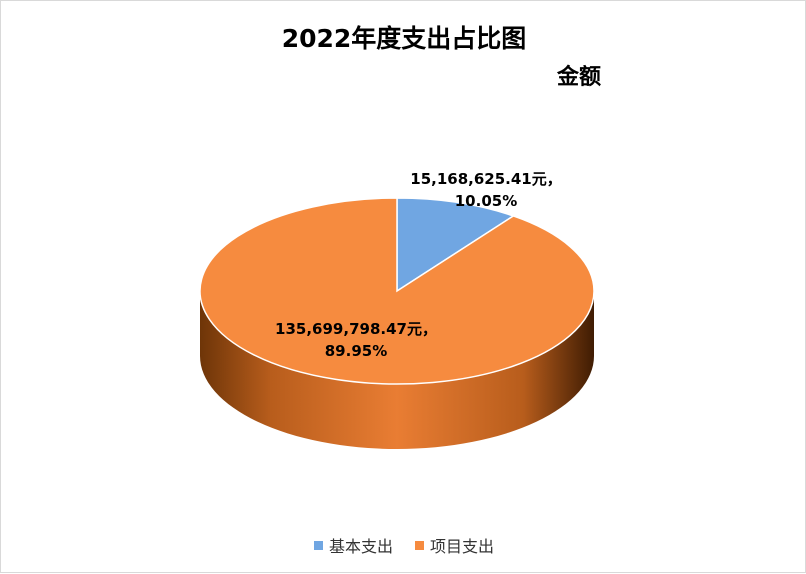 Image resolution: width=806 pixels, height=574 pixels. What do you see at coordinates (356, 340) in the screenshot?
I see `data-label-project: 135,699,798.47元， 89.95%` at bounding box center [356, 340].